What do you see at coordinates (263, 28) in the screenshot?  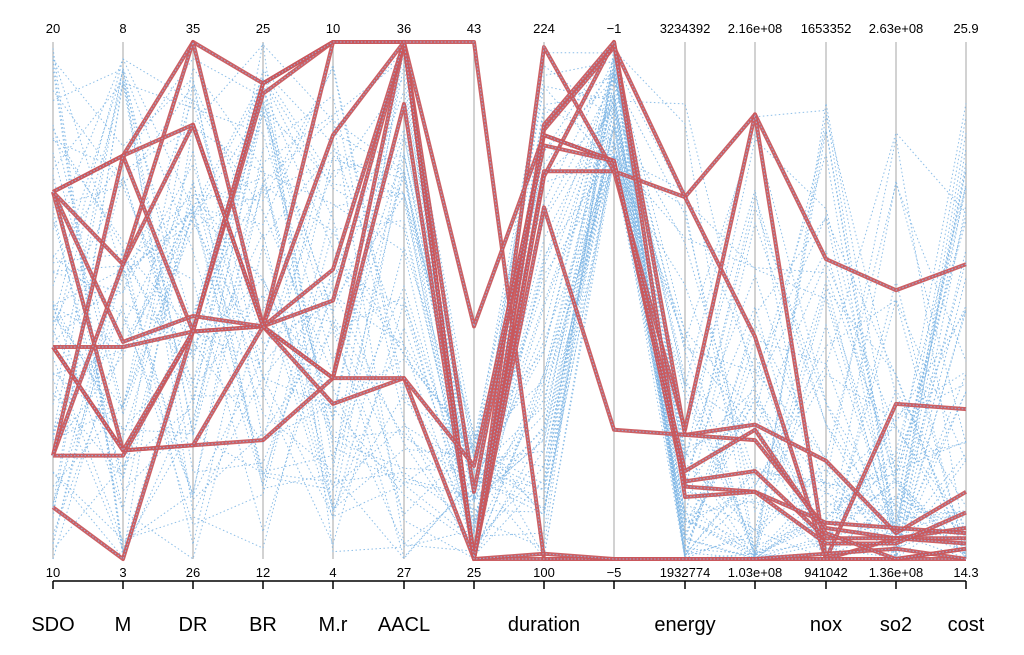 I see `max-label-BR: 25` at bounding box center [263, 28].